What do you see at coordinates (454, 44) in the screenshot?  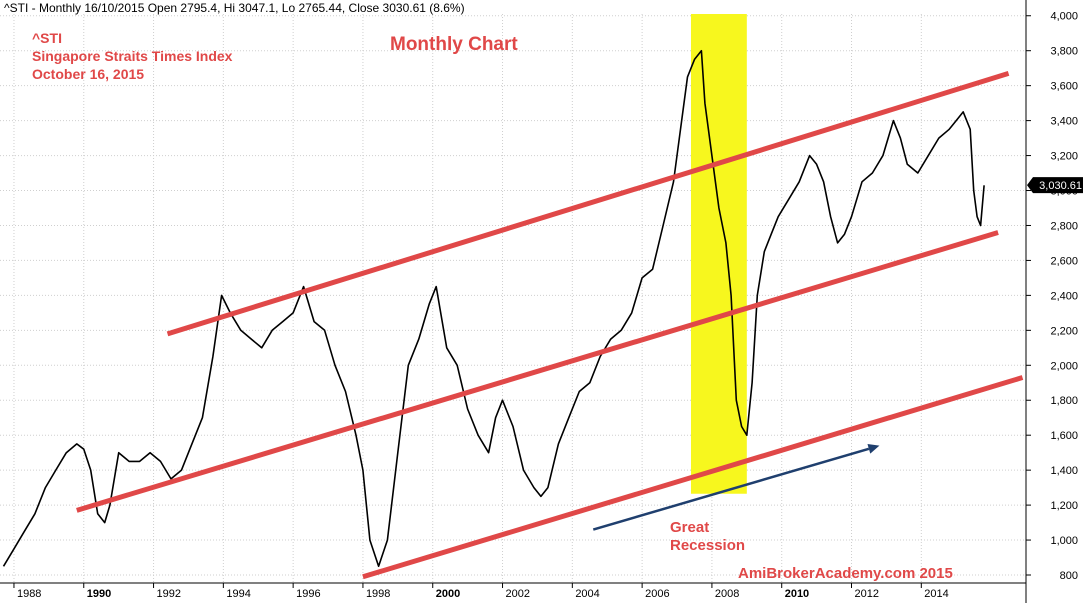 I see `chart-title: Monthly Chart` at bounding box center [454, 44].